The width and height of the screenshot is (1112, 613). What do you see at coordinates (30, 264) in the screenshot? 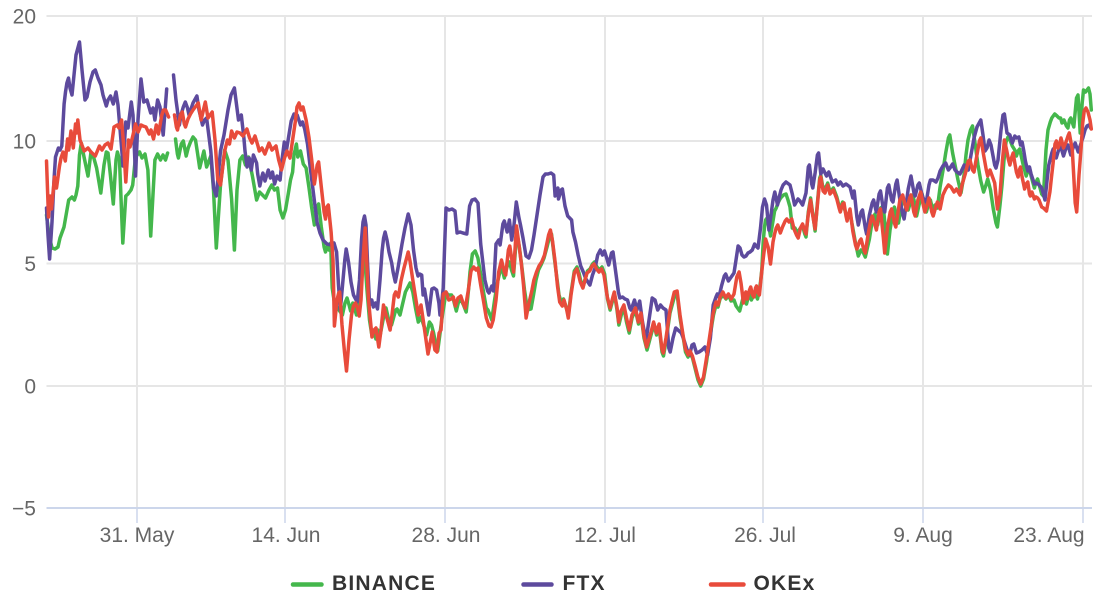
I see `svg-text: 5` at bounding box center [30, 264].